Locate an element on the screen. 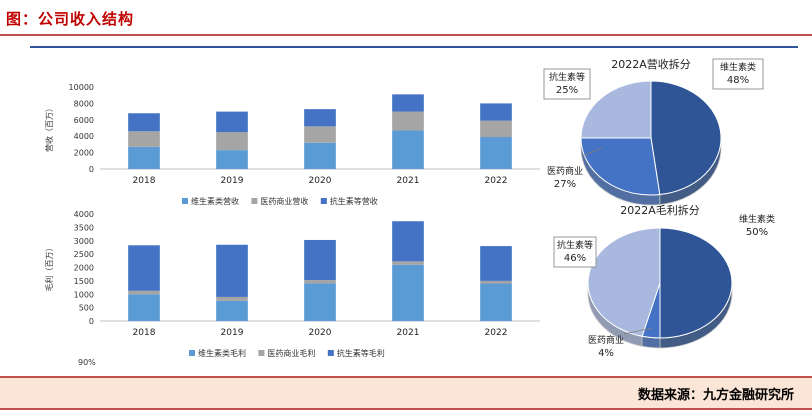 The image size is (812, 418). page-title: 图：公司收入结构 is located at coordinates (70, 19).